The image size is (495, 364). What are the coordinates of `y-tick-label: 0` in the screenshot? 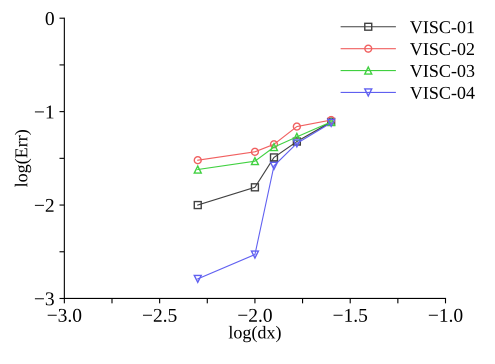 It's located at (50, 19).